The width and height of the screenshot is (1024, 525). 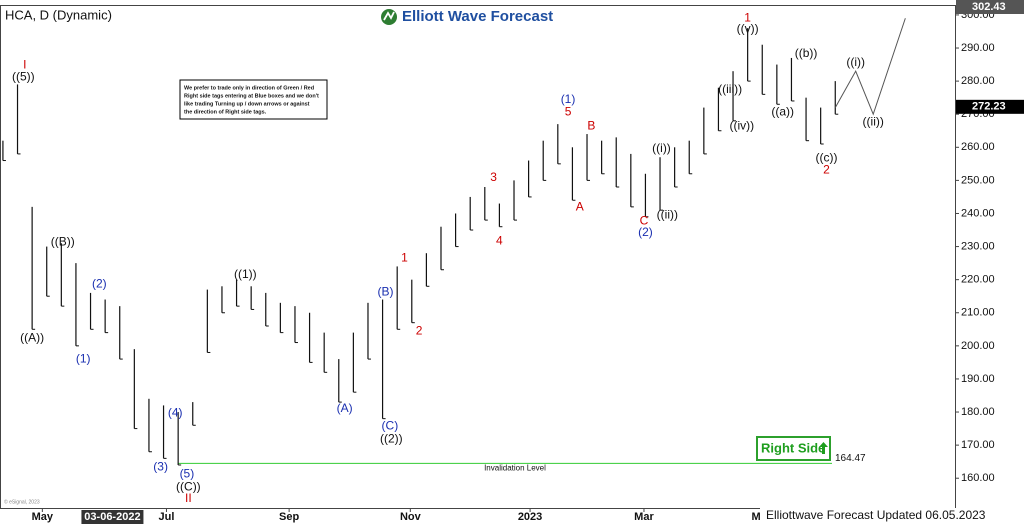 I want to click on cursor-date-label: 03-06-2022, so click(x=112, y=517).